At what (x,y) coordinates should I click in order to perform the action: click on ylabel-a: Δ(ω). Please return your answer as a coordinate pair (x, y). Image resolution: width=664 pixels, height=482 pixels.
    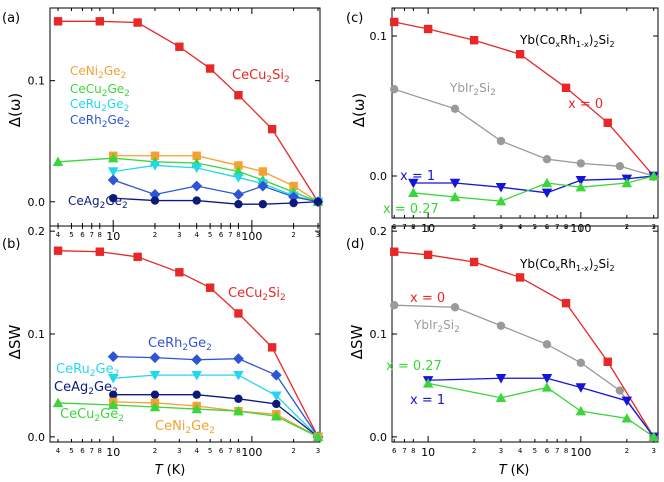
    Looking at the image, I should click on (15, 110).